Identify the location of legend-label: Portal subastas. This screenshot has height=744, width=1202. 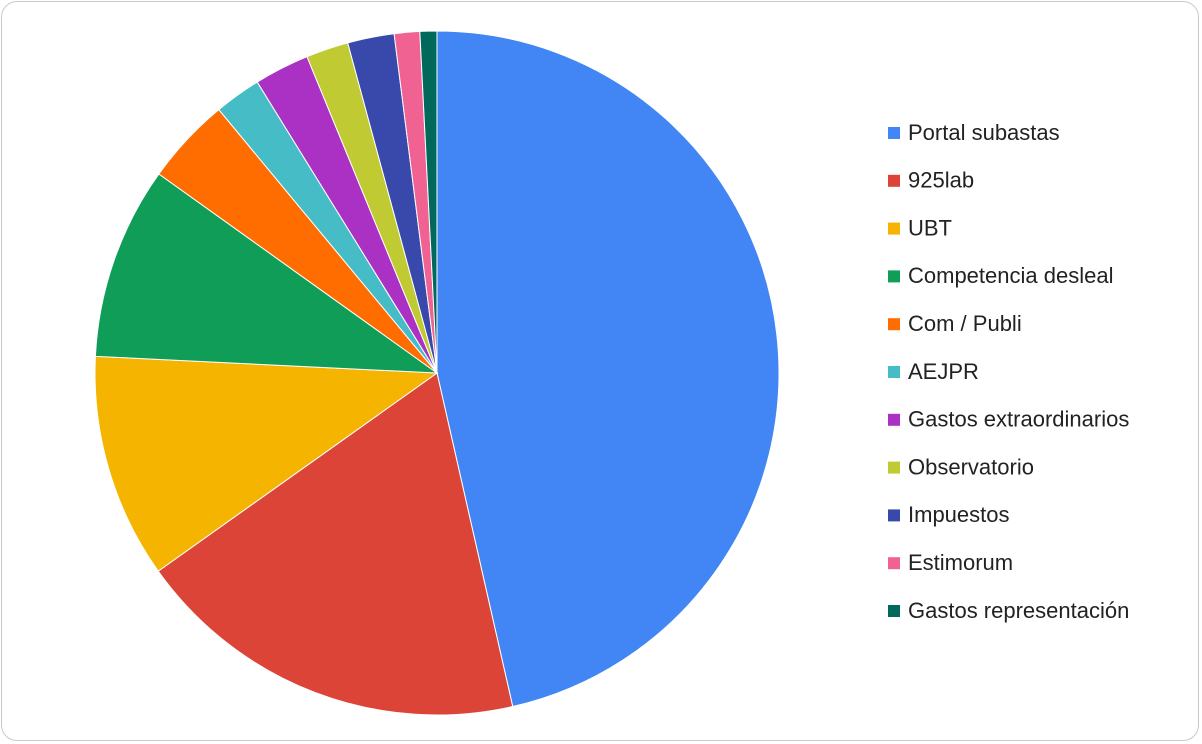
(984, 132).